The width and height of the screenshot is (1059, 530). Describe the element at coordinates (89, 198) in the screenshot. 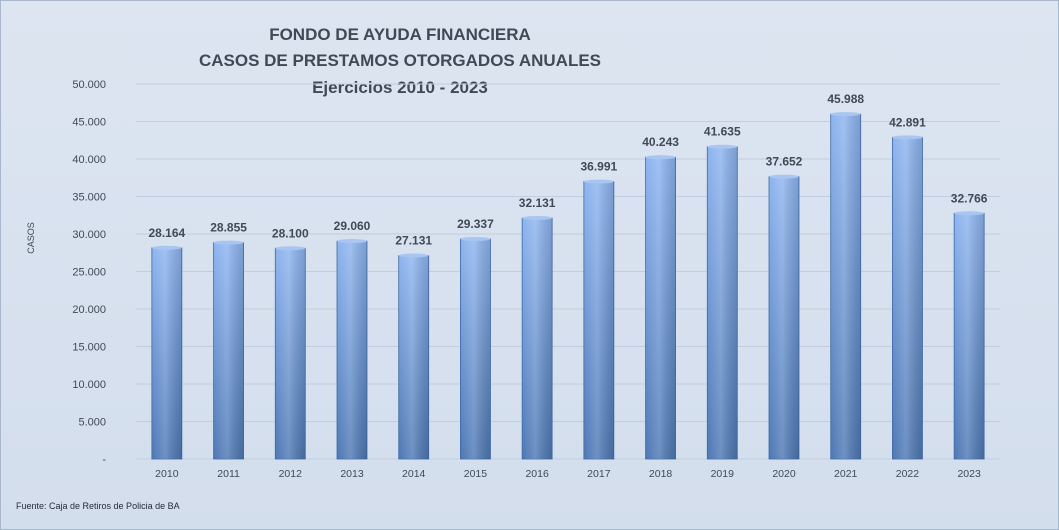

I see `y-tick-label: 35.000` at that location.